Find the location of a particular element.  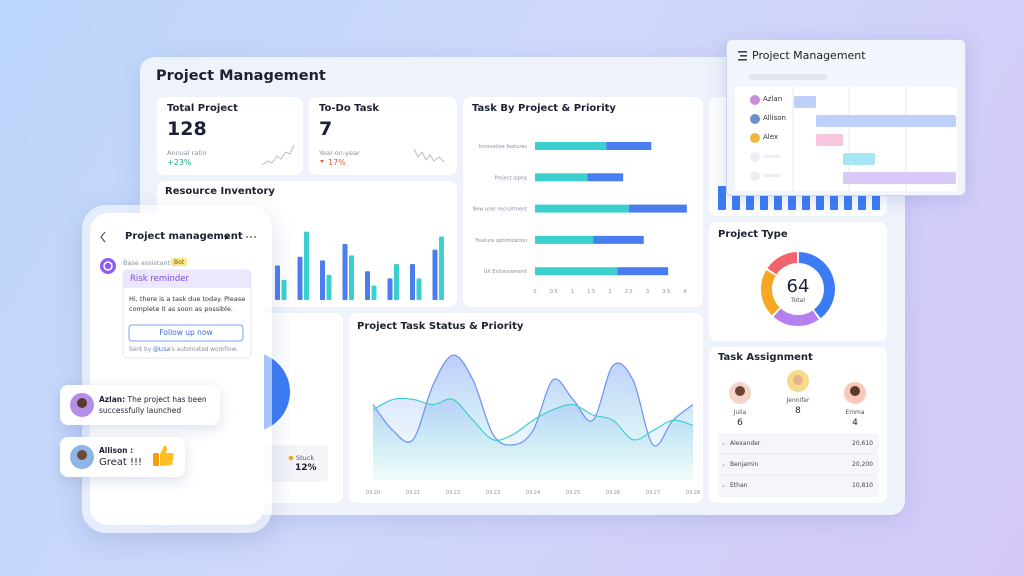

status-label: Stuck is located at coordinates (305, 458).